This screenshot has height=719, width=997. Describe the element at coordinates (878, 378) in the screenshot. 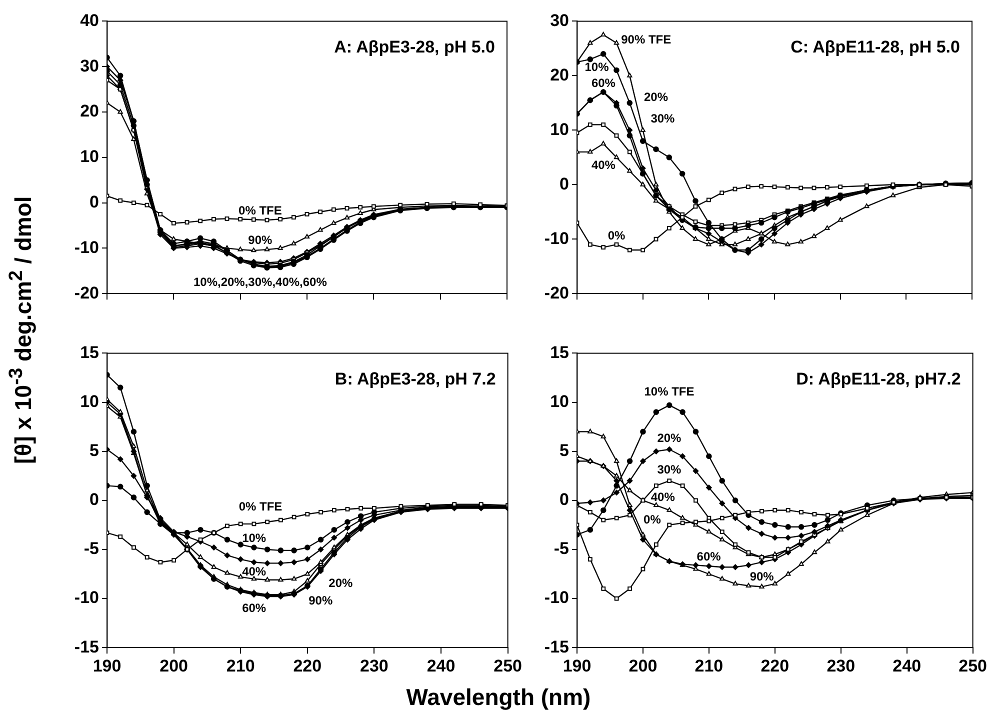

I see `text: D: AβpE11-28, pH7.2` at that location.